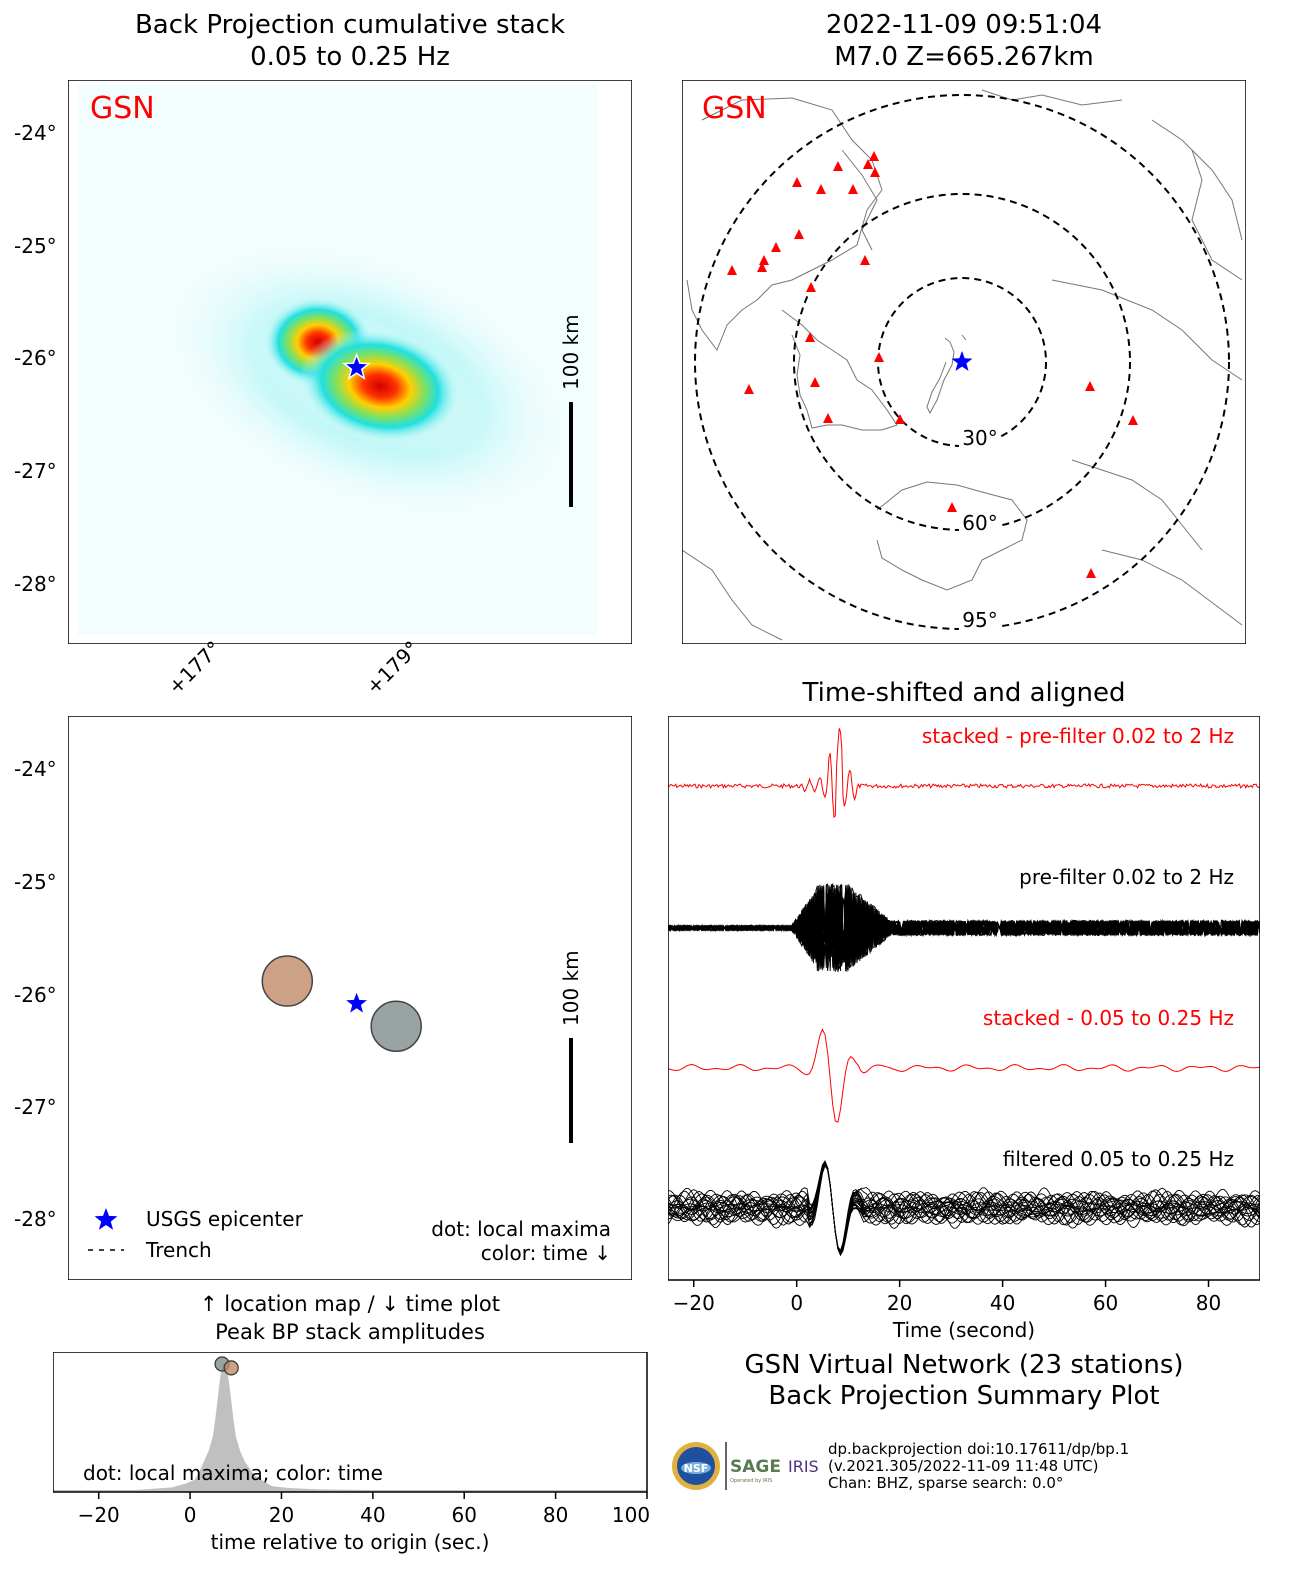 Image resolution: width=1294 pixels, height=1593 pixels. What do you see at coordinates (357, 1002) in the screenshot?
I see `loc-epicenter-star` at bounding box center [357, 1002].